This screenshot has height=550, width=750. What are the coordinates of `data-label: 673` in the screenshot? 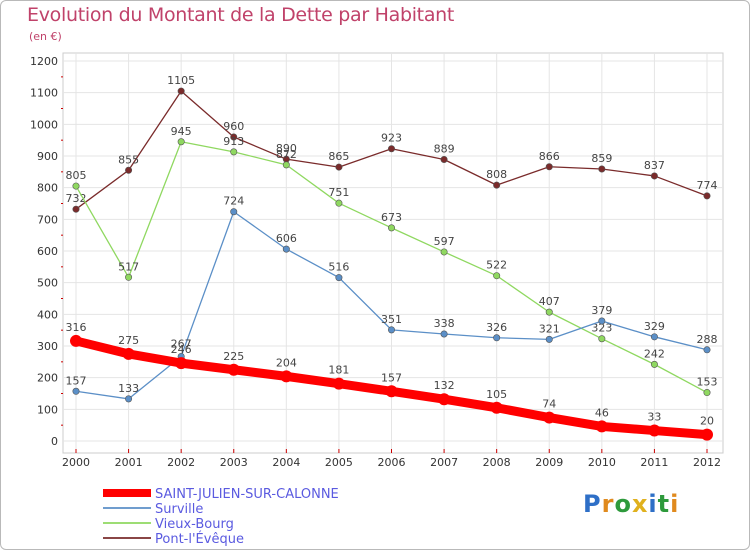 It's located at (391, 217).